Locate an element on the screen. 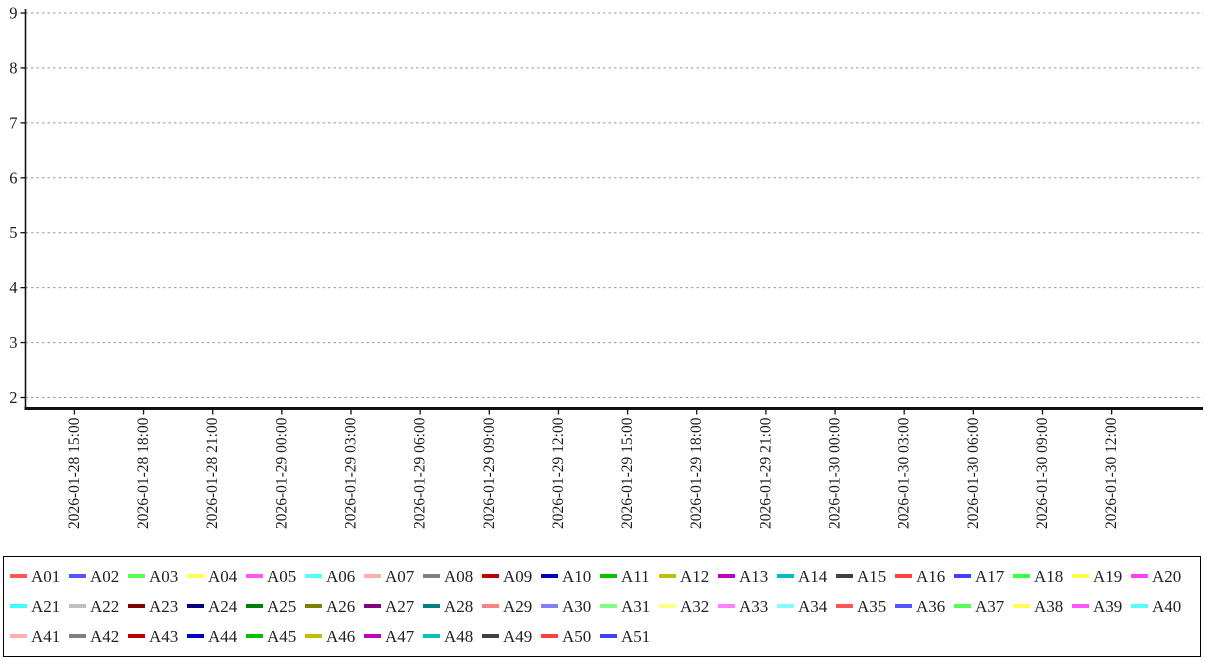  legend-label: A43 is located at coordinates (164, 636).